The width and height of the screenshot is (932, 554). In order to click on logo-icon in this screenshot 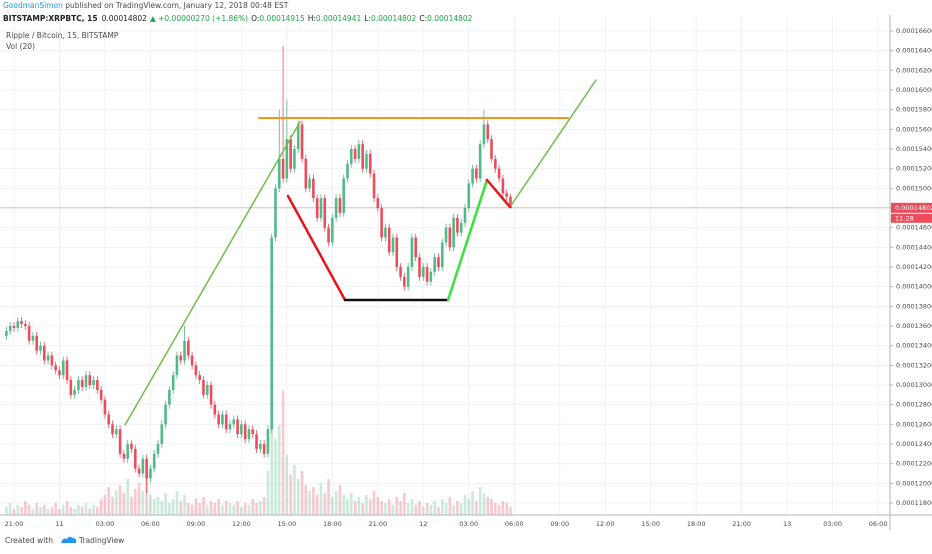, I will do `click(69, 539)`.